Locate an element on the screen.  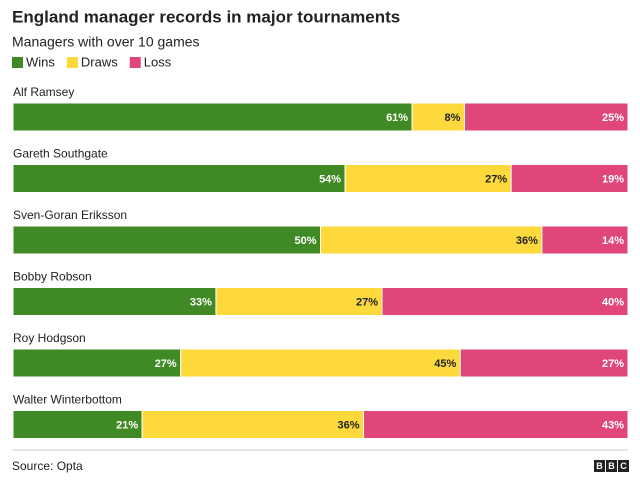
value-label: 54% is located at coordinates (330, 179).